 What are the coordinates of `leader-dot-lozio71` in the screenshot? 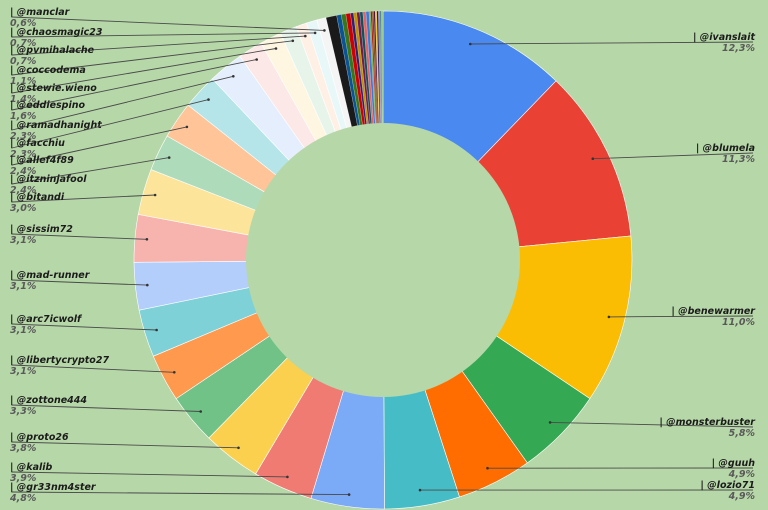 It's located at (420, 490).